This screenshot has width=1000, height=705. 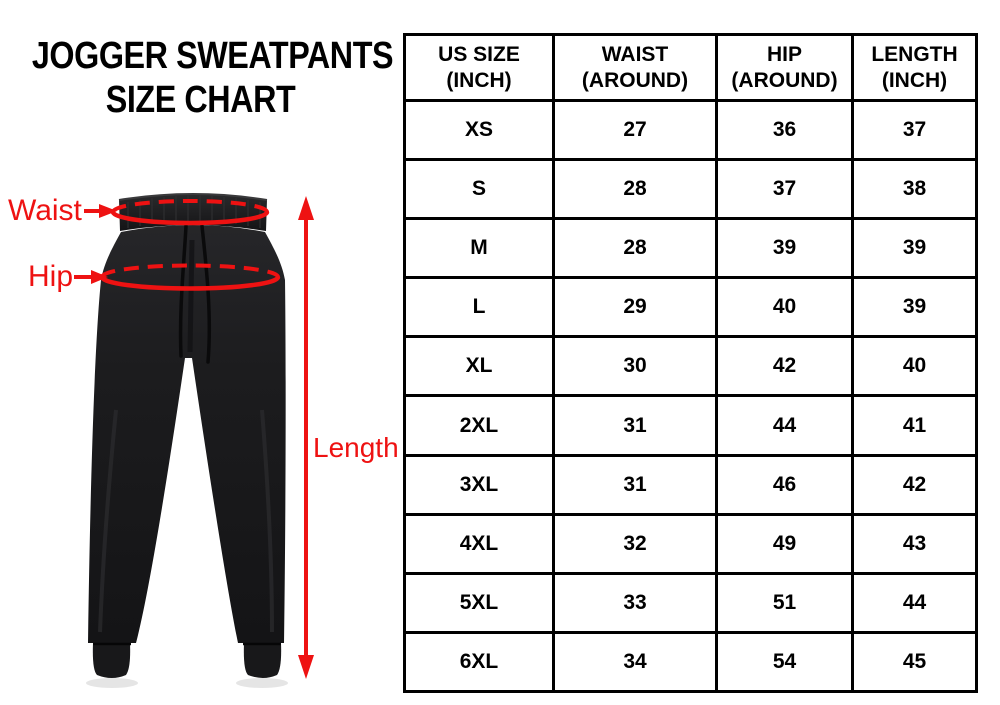 What do you see at coordinates (914, 189) in the screenshot?
I see `value-cell: 38` at bounding box center [914, 189].